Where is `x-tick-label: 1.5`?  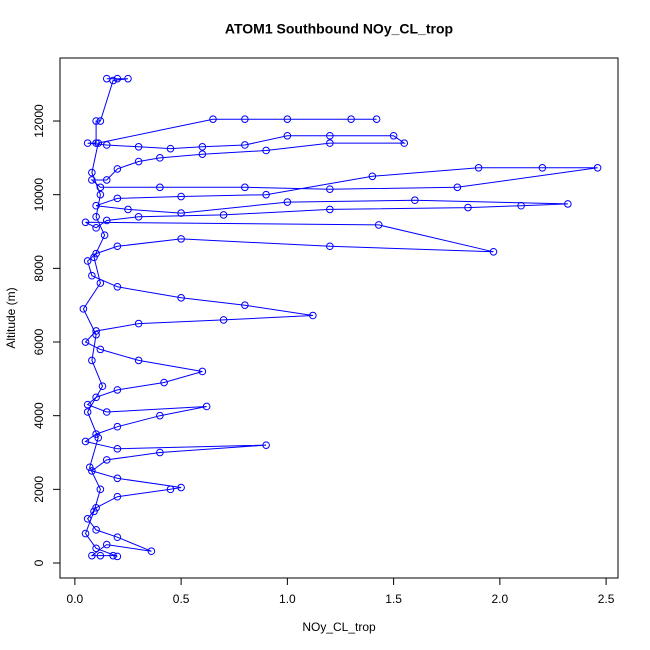 x-tick-label: 1.5 is located at coordinates (393, 599).